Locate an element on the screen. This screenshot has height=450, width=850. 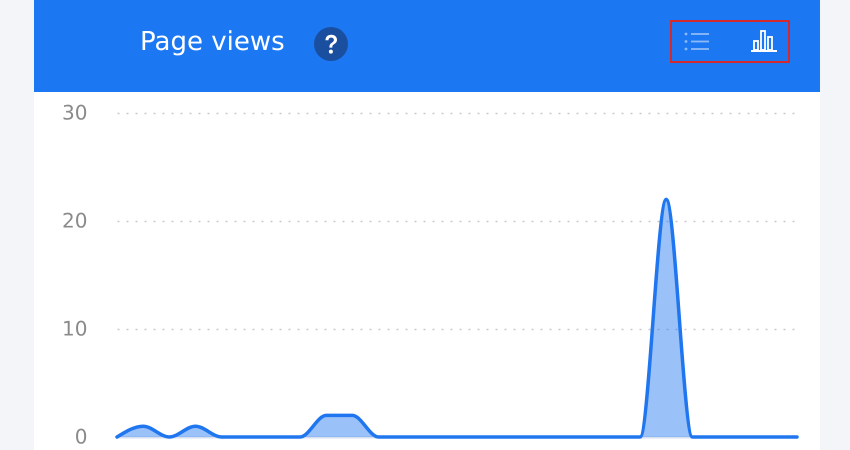
y-tick-label: 20 is located at coordinates (75, 220).